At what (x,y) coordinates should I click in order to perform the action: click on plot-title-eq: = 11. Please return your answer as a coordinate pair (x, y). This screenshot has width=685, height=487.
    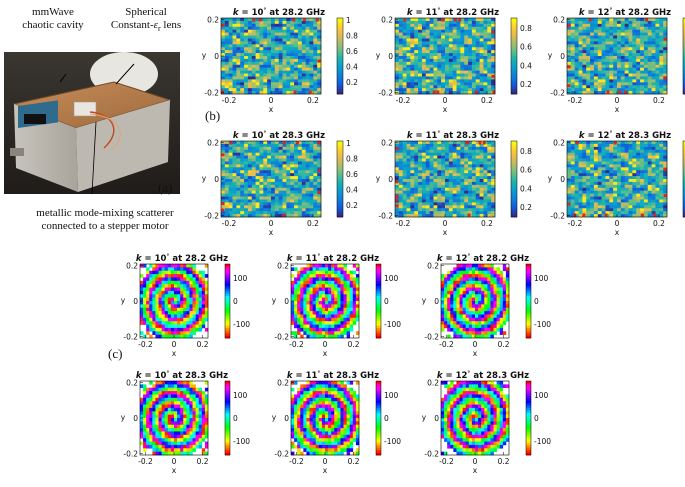
    Looking at the image, I should click on (425, 13).